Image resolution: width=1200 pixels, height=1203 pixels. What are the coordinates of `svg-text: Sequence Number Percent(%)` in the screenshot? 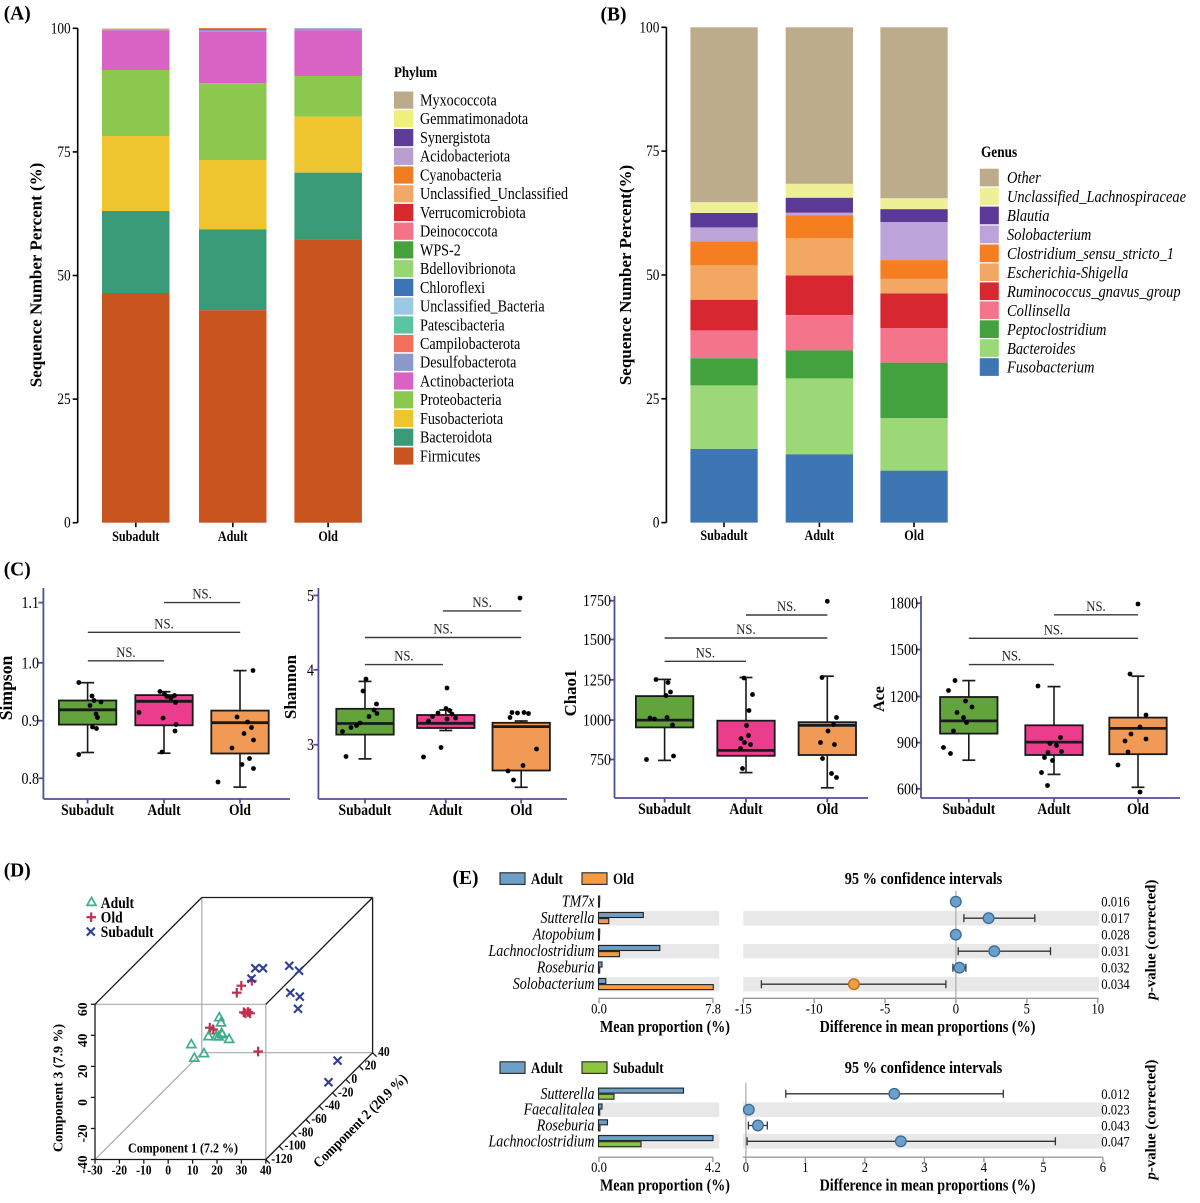 It's located at (625, 275).